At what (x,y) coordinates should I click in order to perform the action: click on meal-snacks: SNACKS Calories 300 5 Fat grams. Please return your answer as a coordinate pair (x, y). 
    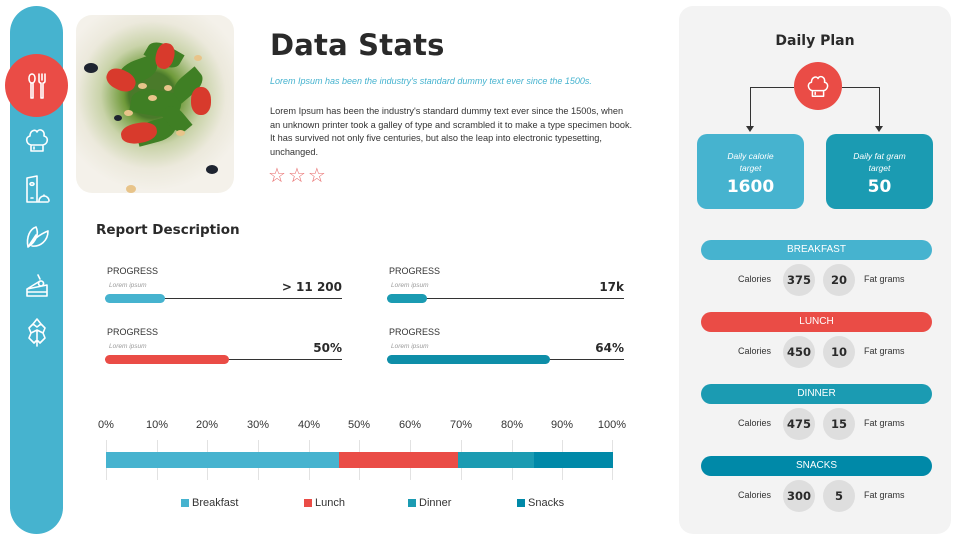
    Looking at the image, I should click on (816, 484).